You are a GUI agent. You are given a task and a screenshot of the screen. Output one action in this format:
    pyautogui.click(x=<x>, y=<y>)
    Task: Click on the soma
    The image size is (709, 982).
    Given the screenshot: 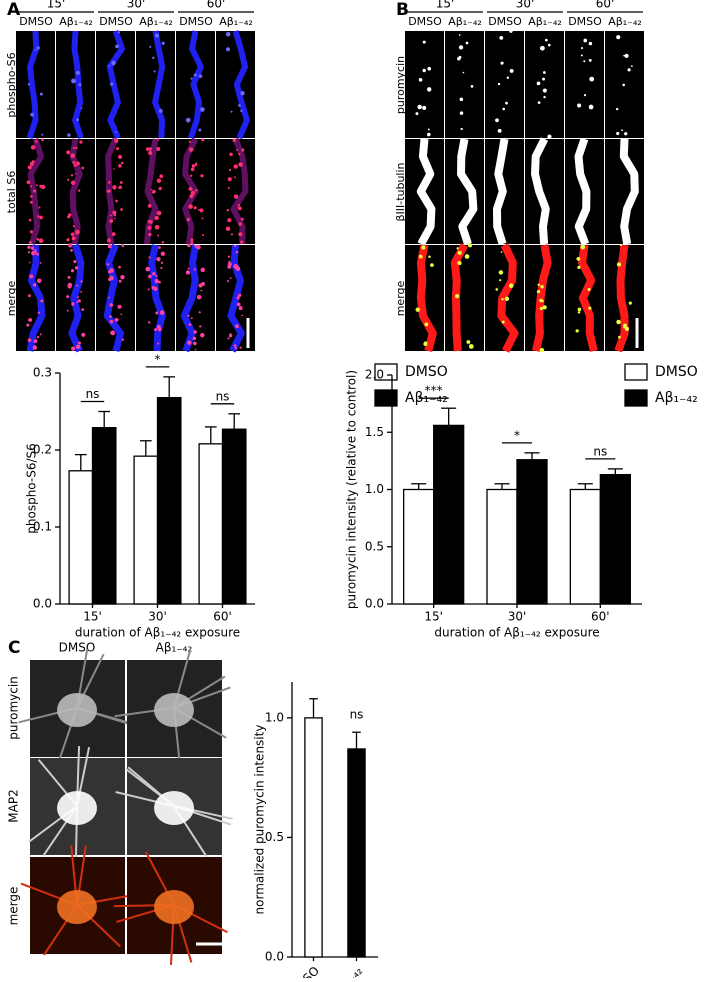 What is the action you would take?
    pyautogui.click(x=174, y=710)
    